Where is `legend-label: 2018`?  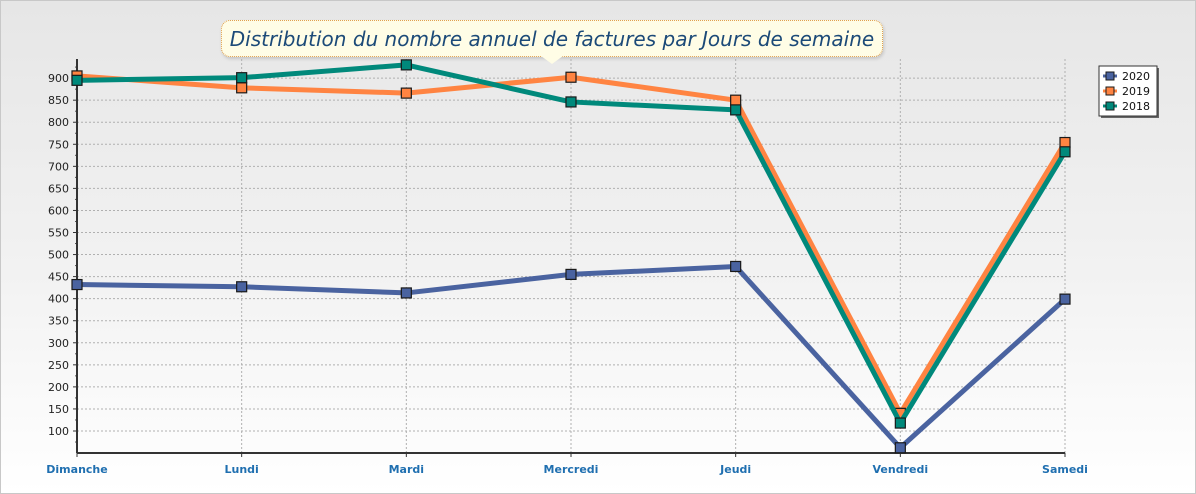 legend-label: 2018 is located at coordinates (1136, 106).